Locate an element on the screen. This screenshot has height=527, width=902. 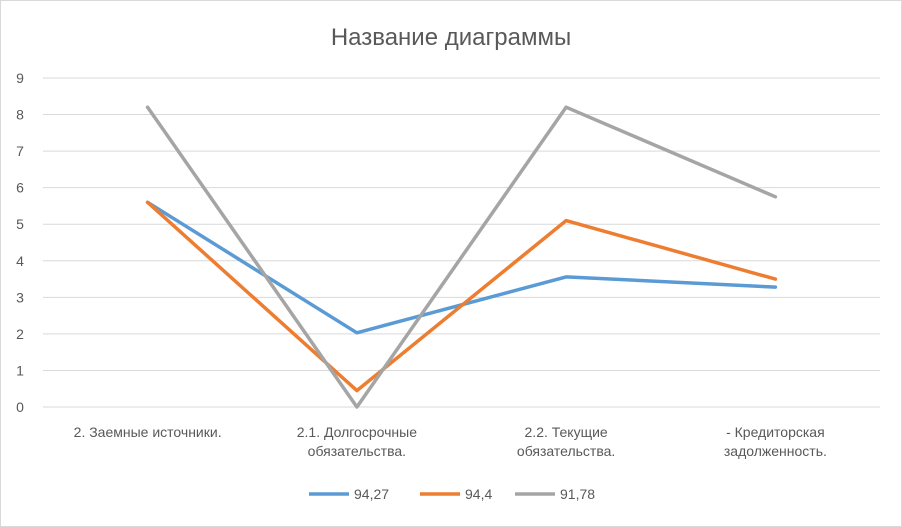
y-axis: 0 1 2 3 4 5 6 7 8 9 is located at coordinates (20, 242).